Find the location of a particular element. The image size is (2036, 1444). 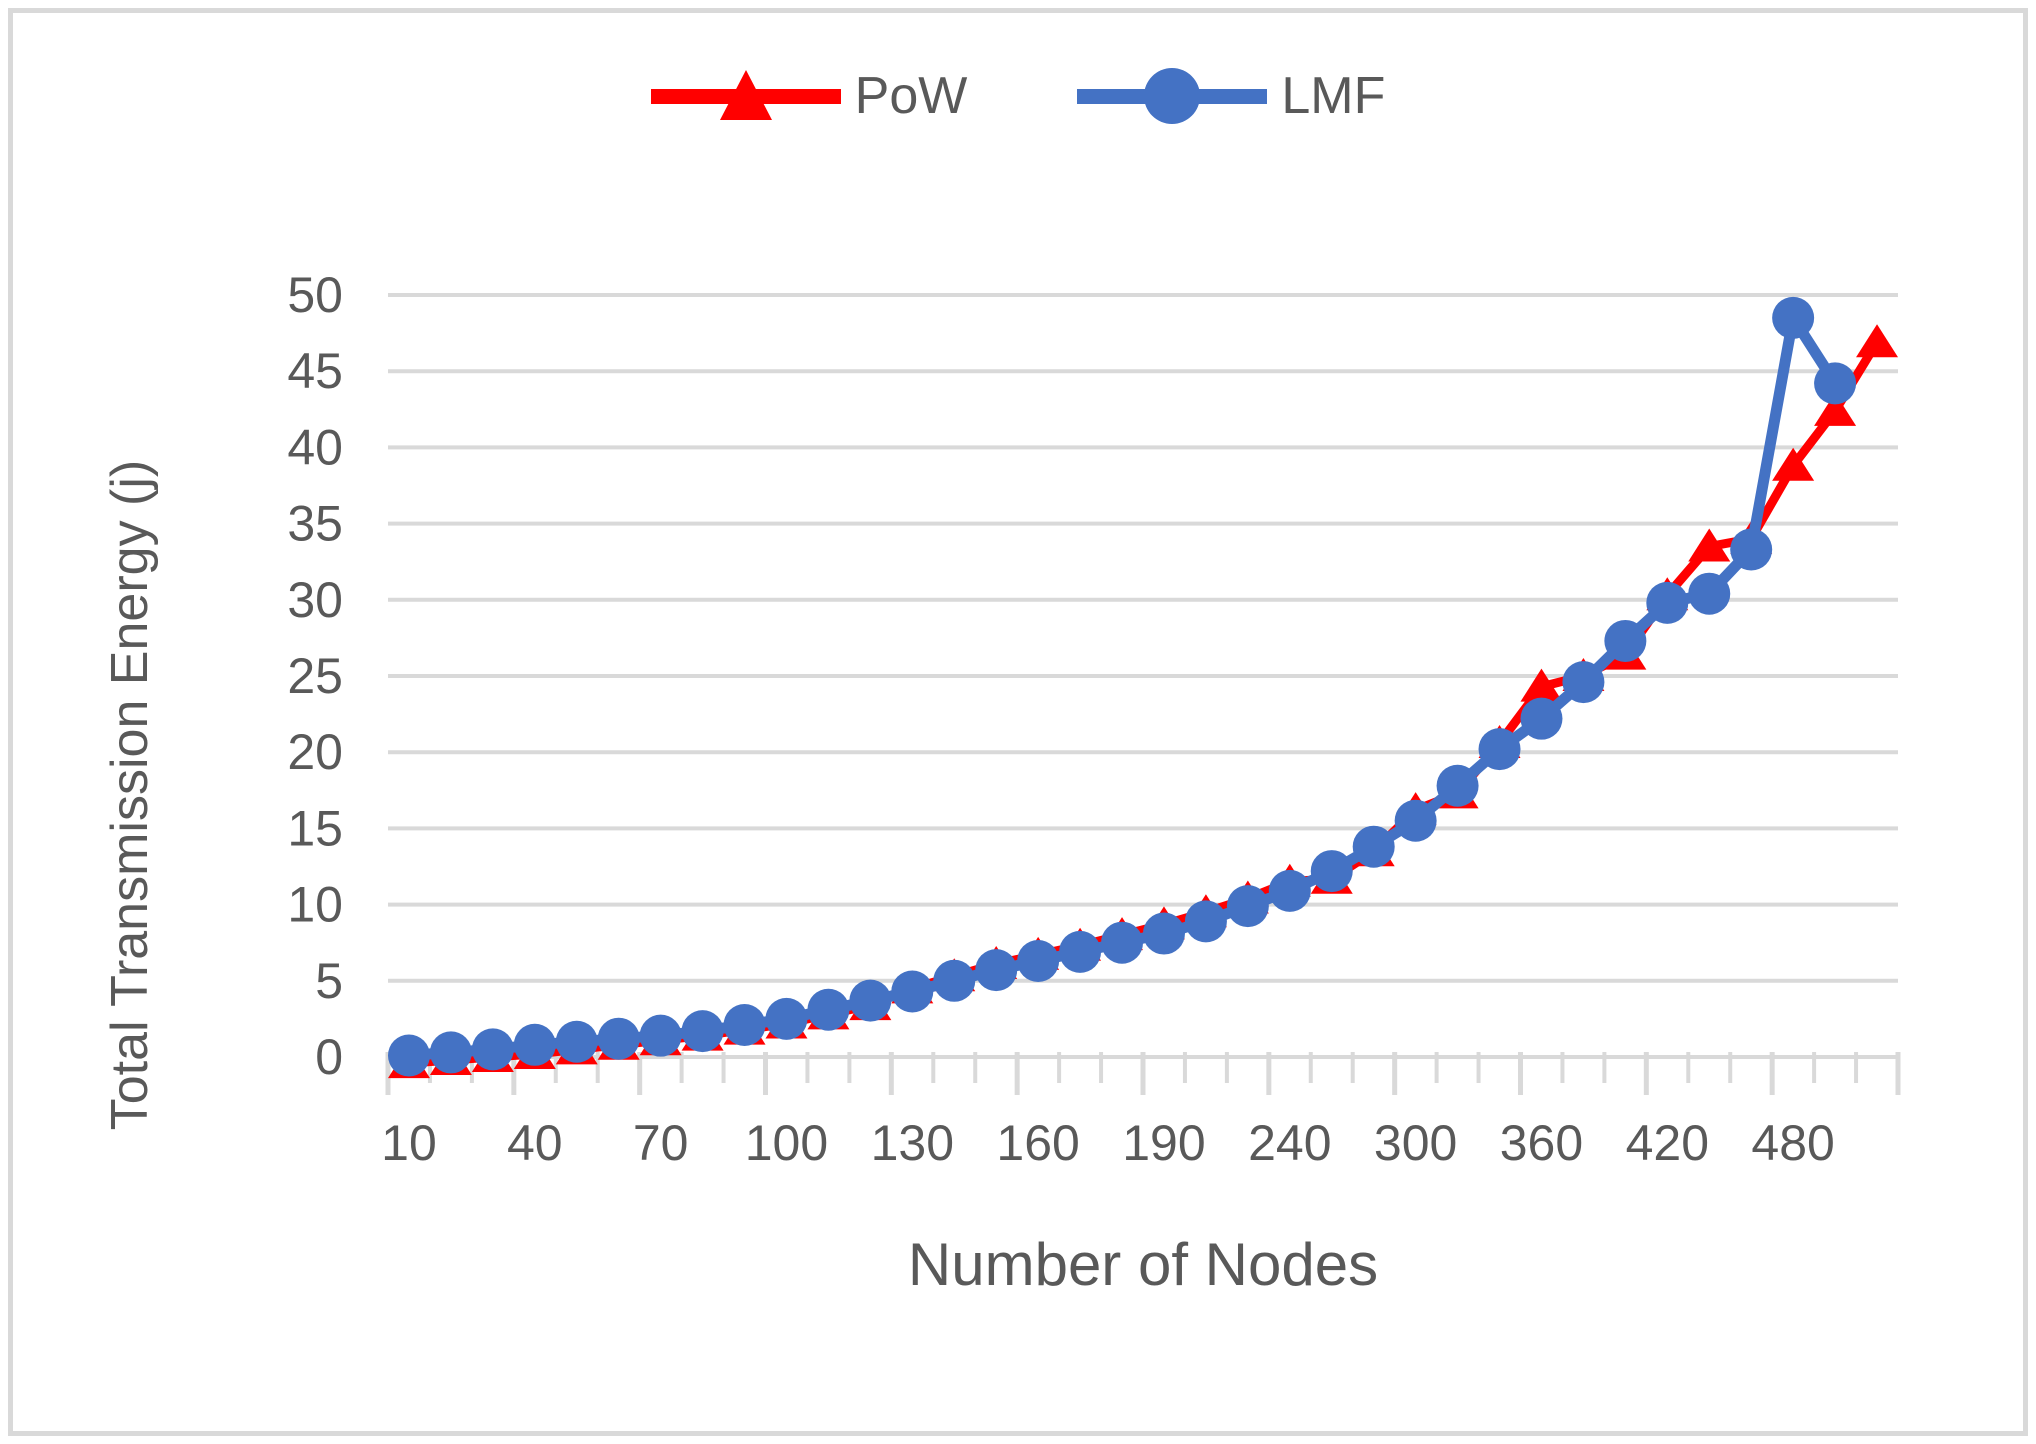

x-axis-title: Number of Nodes is located at coordinates (1143, 1264).